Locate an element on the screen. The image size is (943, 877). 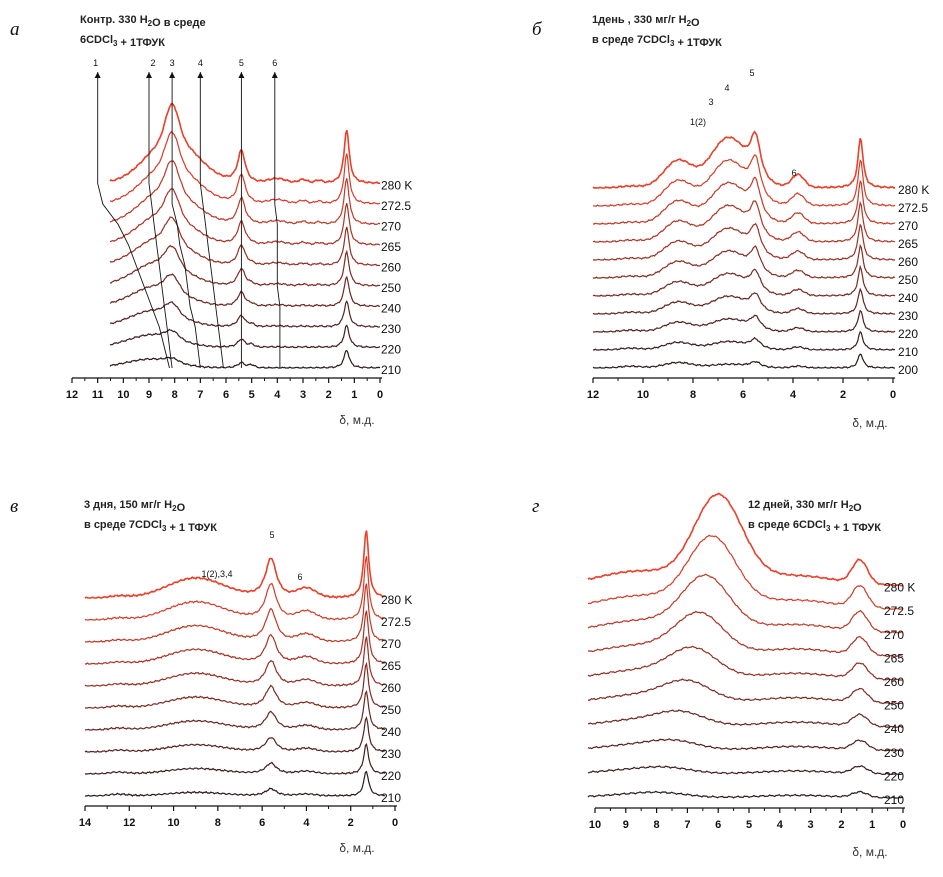
temperature-label: 280 K is located at coordinates (396, 600).